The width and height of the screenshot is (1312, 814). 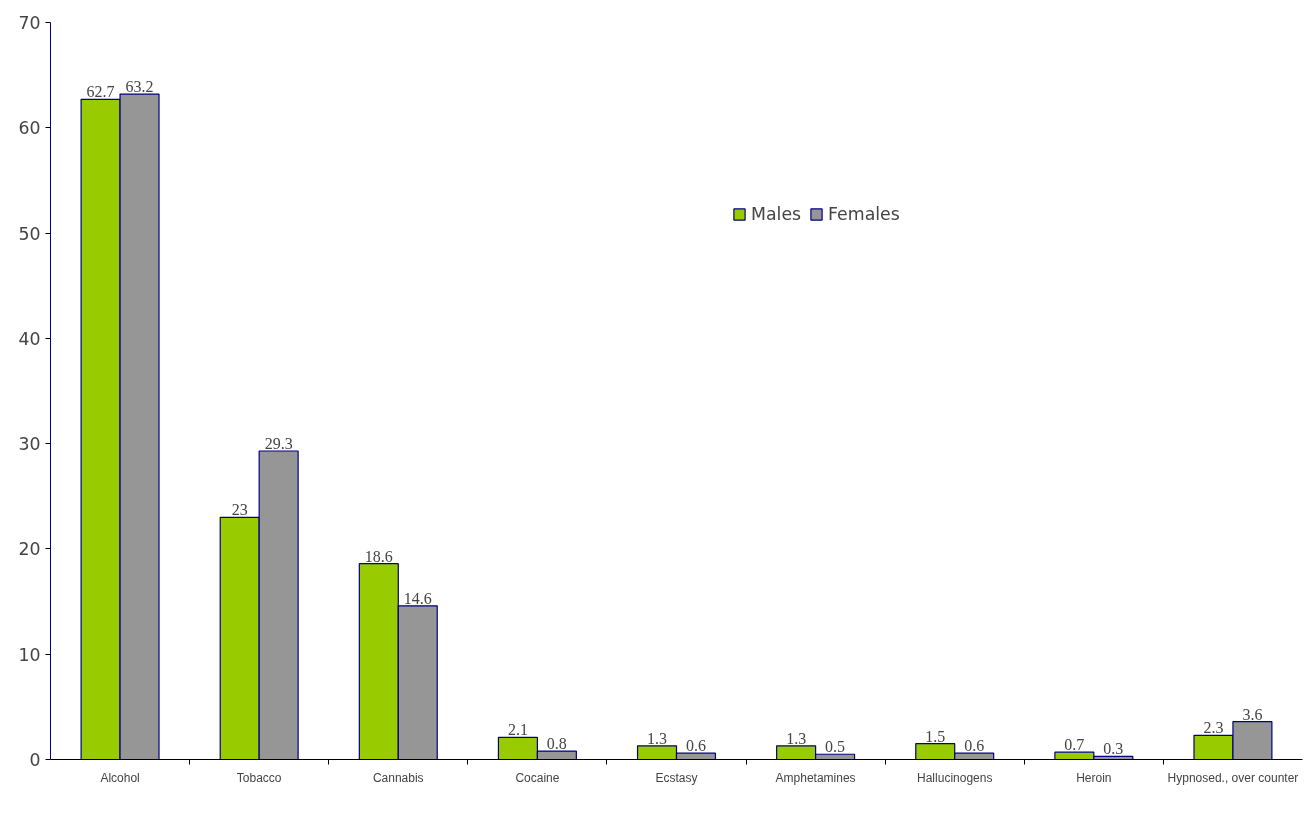 I want to click on data-label: 62.7, so click(x=100, y=92).